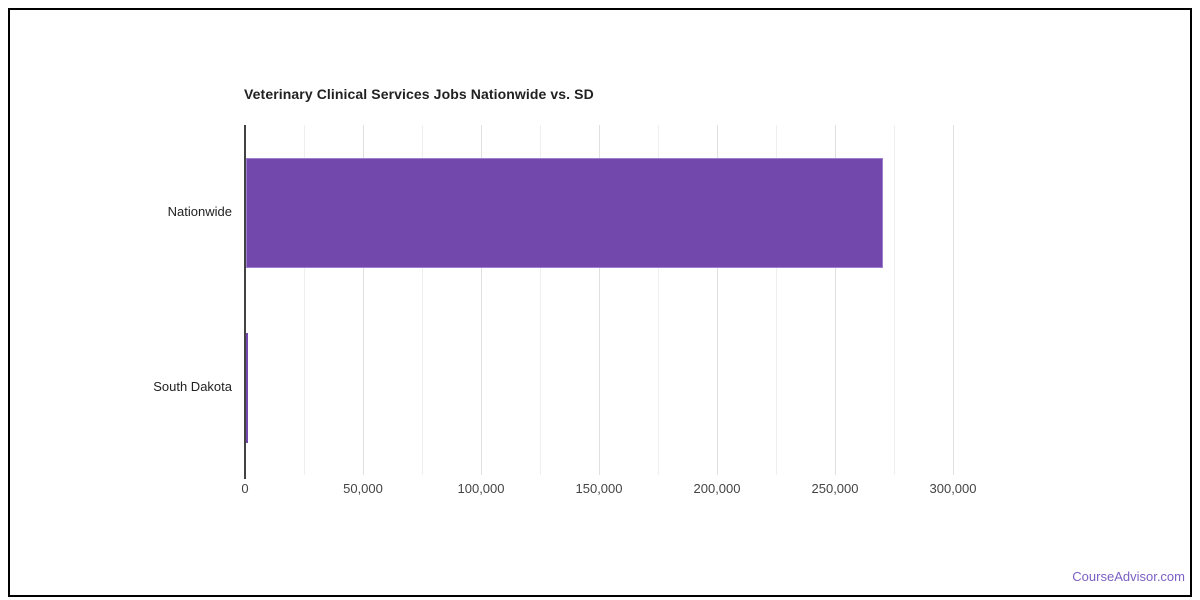  Describe the element at coordinates (717, 488) in the screenshot. I see `x-tick-label-200-000: 200,000` at that location.